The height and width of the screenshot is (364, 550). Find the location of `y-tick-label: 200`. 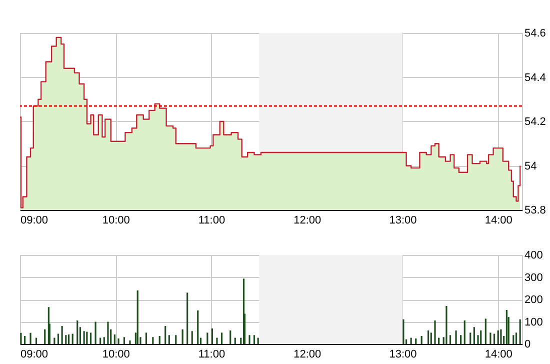

y-tick-label: 200 is located at coordinates (533, 300).